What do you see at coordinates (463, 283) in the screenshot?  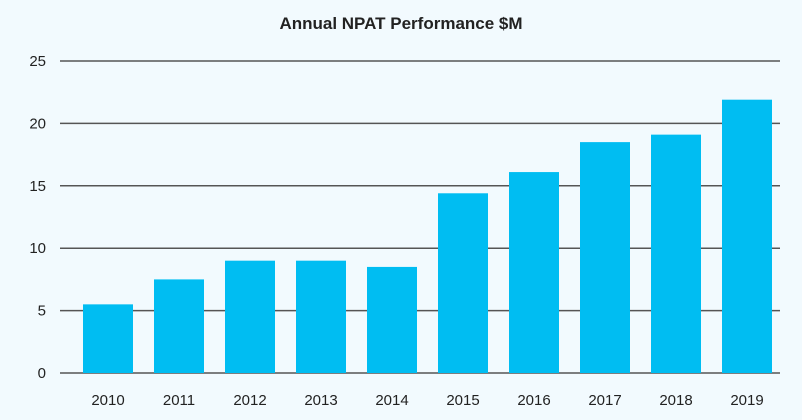 I see `bar-2015` at bounding box center [463, 283].